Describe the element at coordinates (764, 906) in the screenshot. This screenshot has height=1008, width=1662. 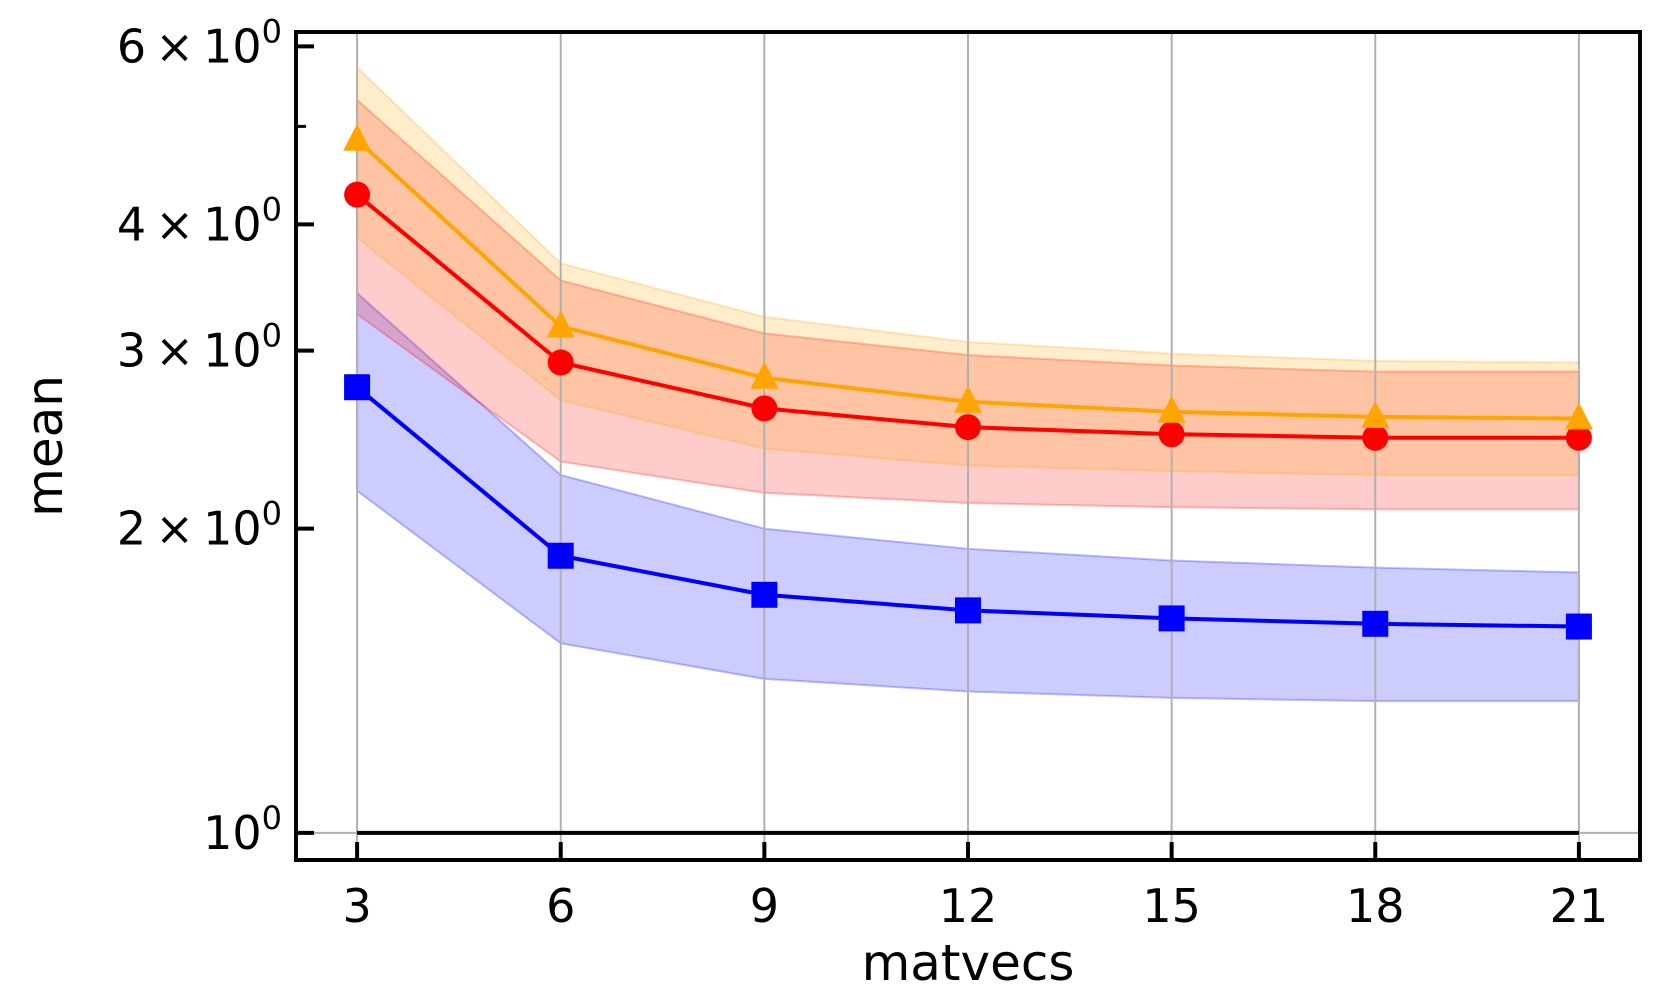
I see `x-tick-label: 9` at that location.